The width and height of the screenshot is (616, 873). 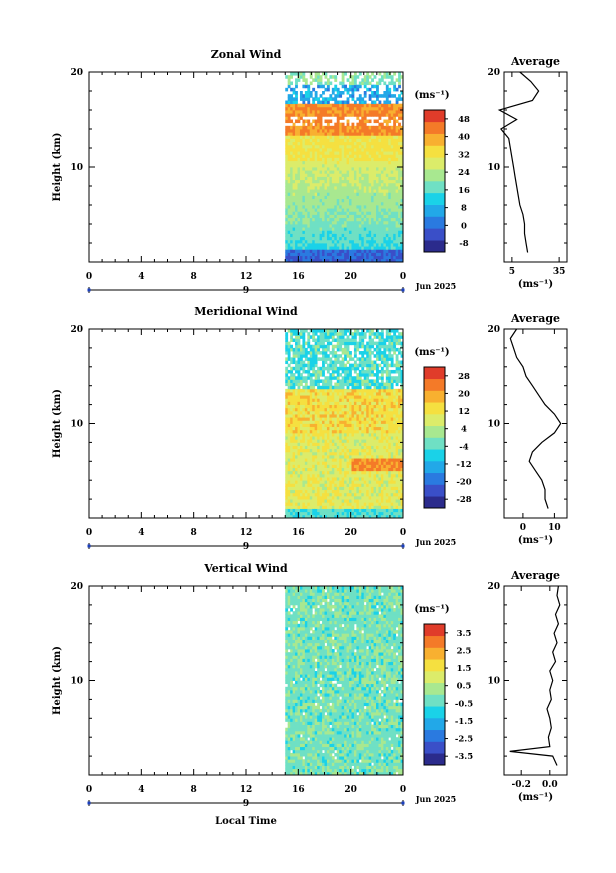 What do you see at coordinates (493, 73) in the screenshot?
I see `profile-y-tick-label: 20` at bounding box center [493, 73].